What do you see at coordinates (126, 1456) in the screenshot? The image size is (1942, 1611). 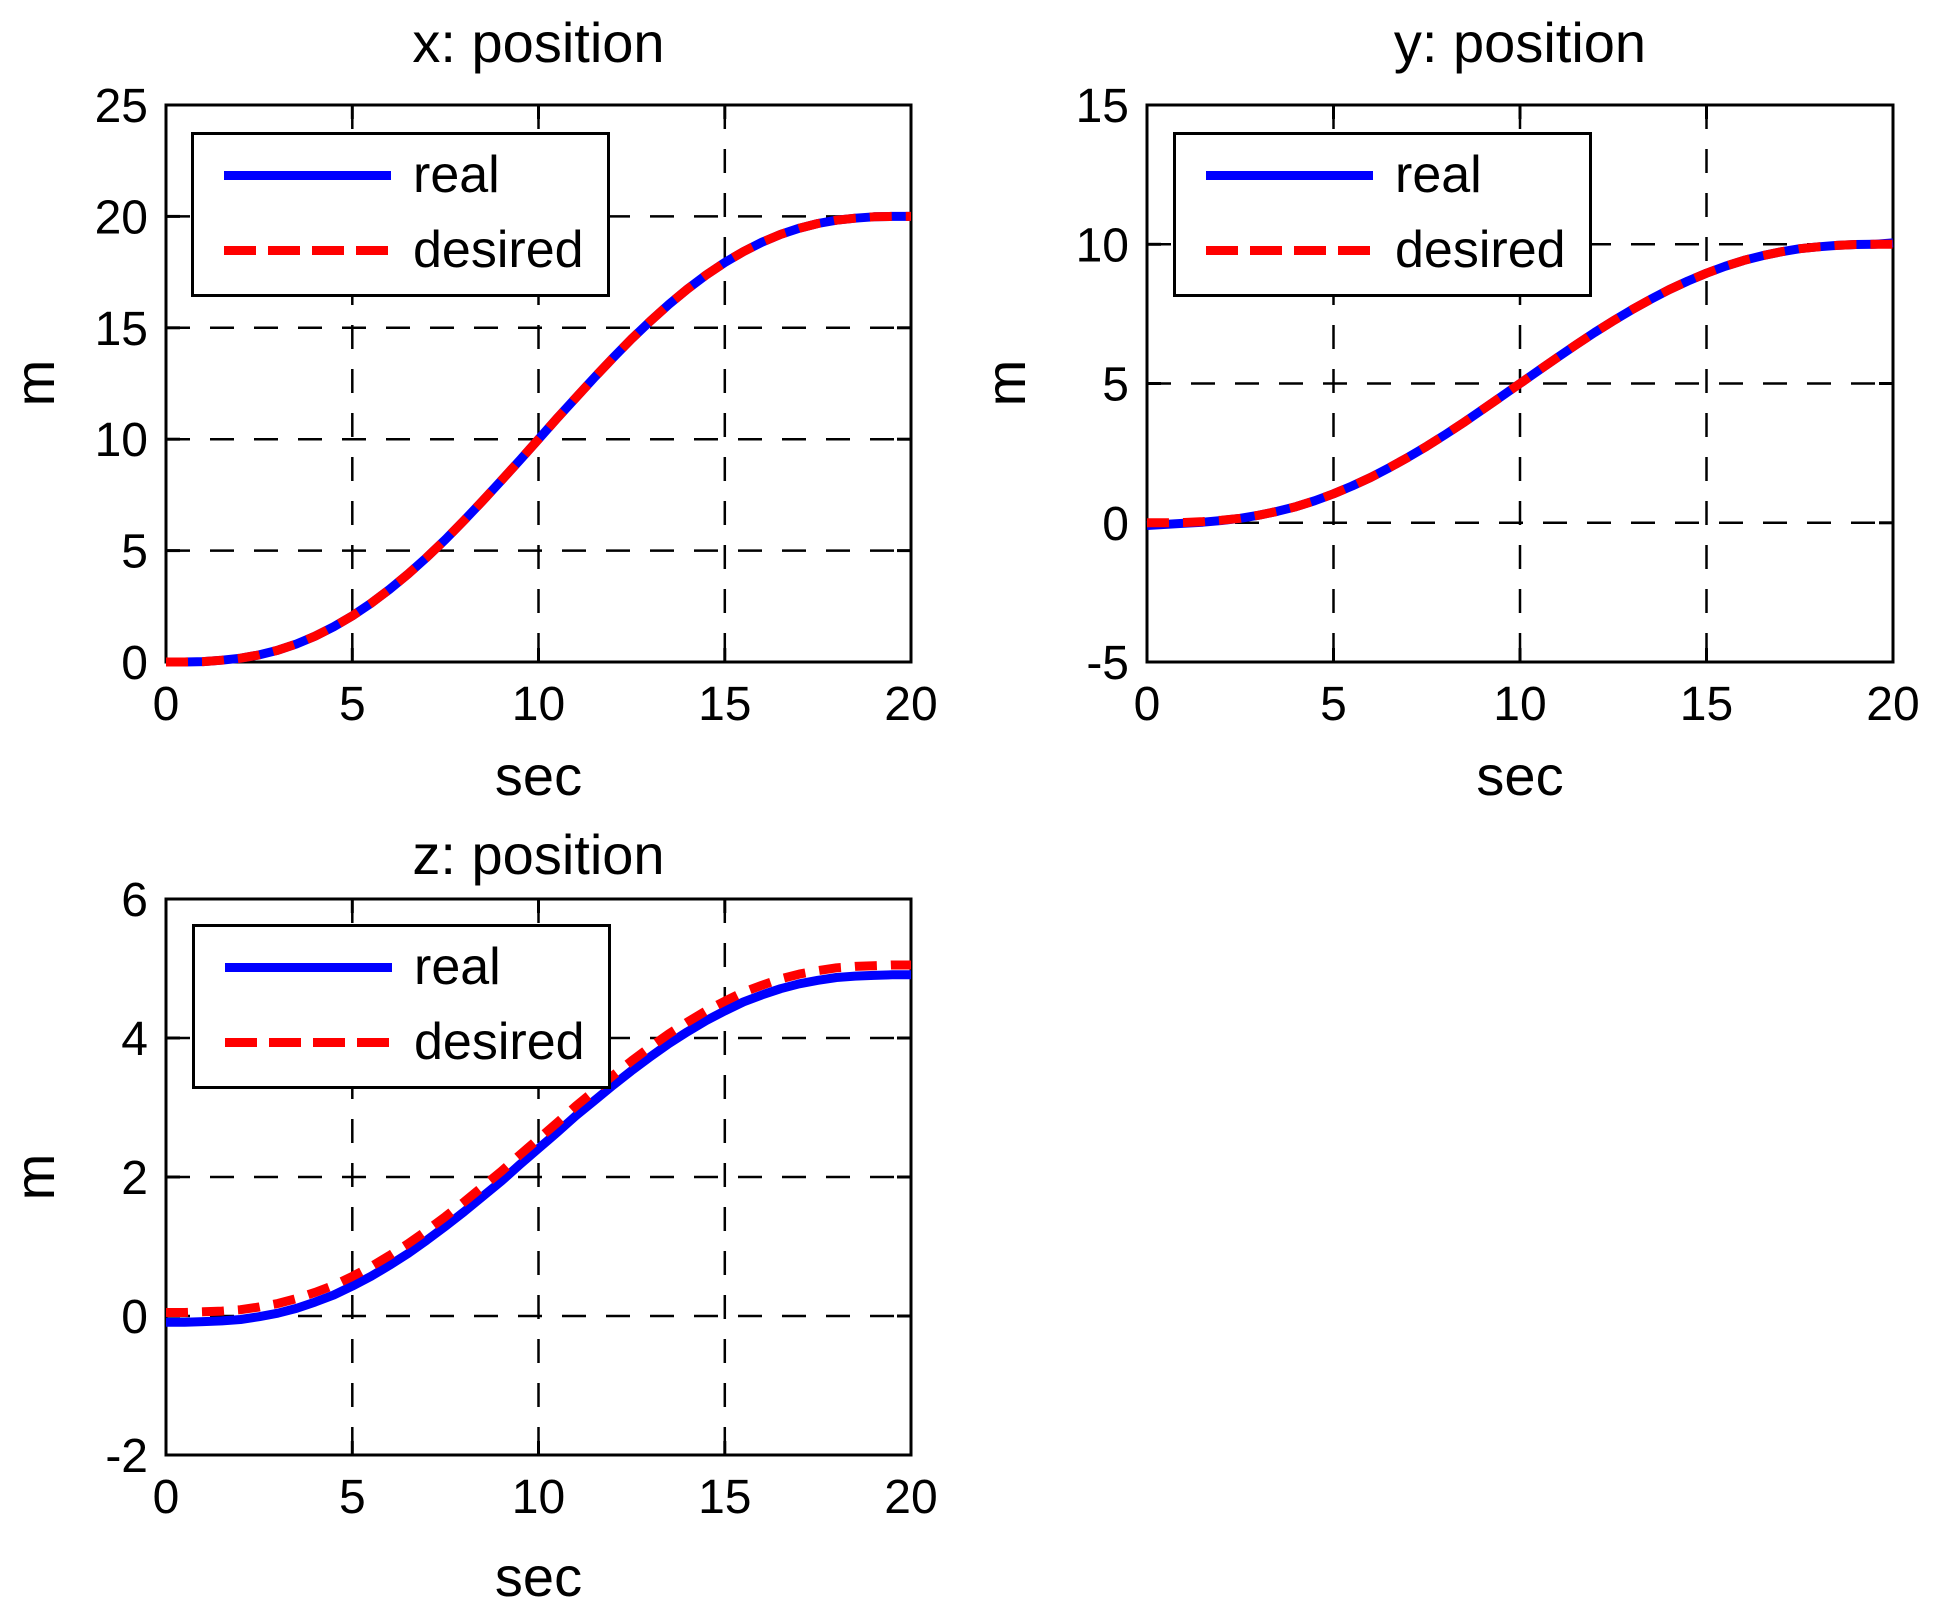 I see `y-tick-label: -2` at bounding box center [126, 1456].